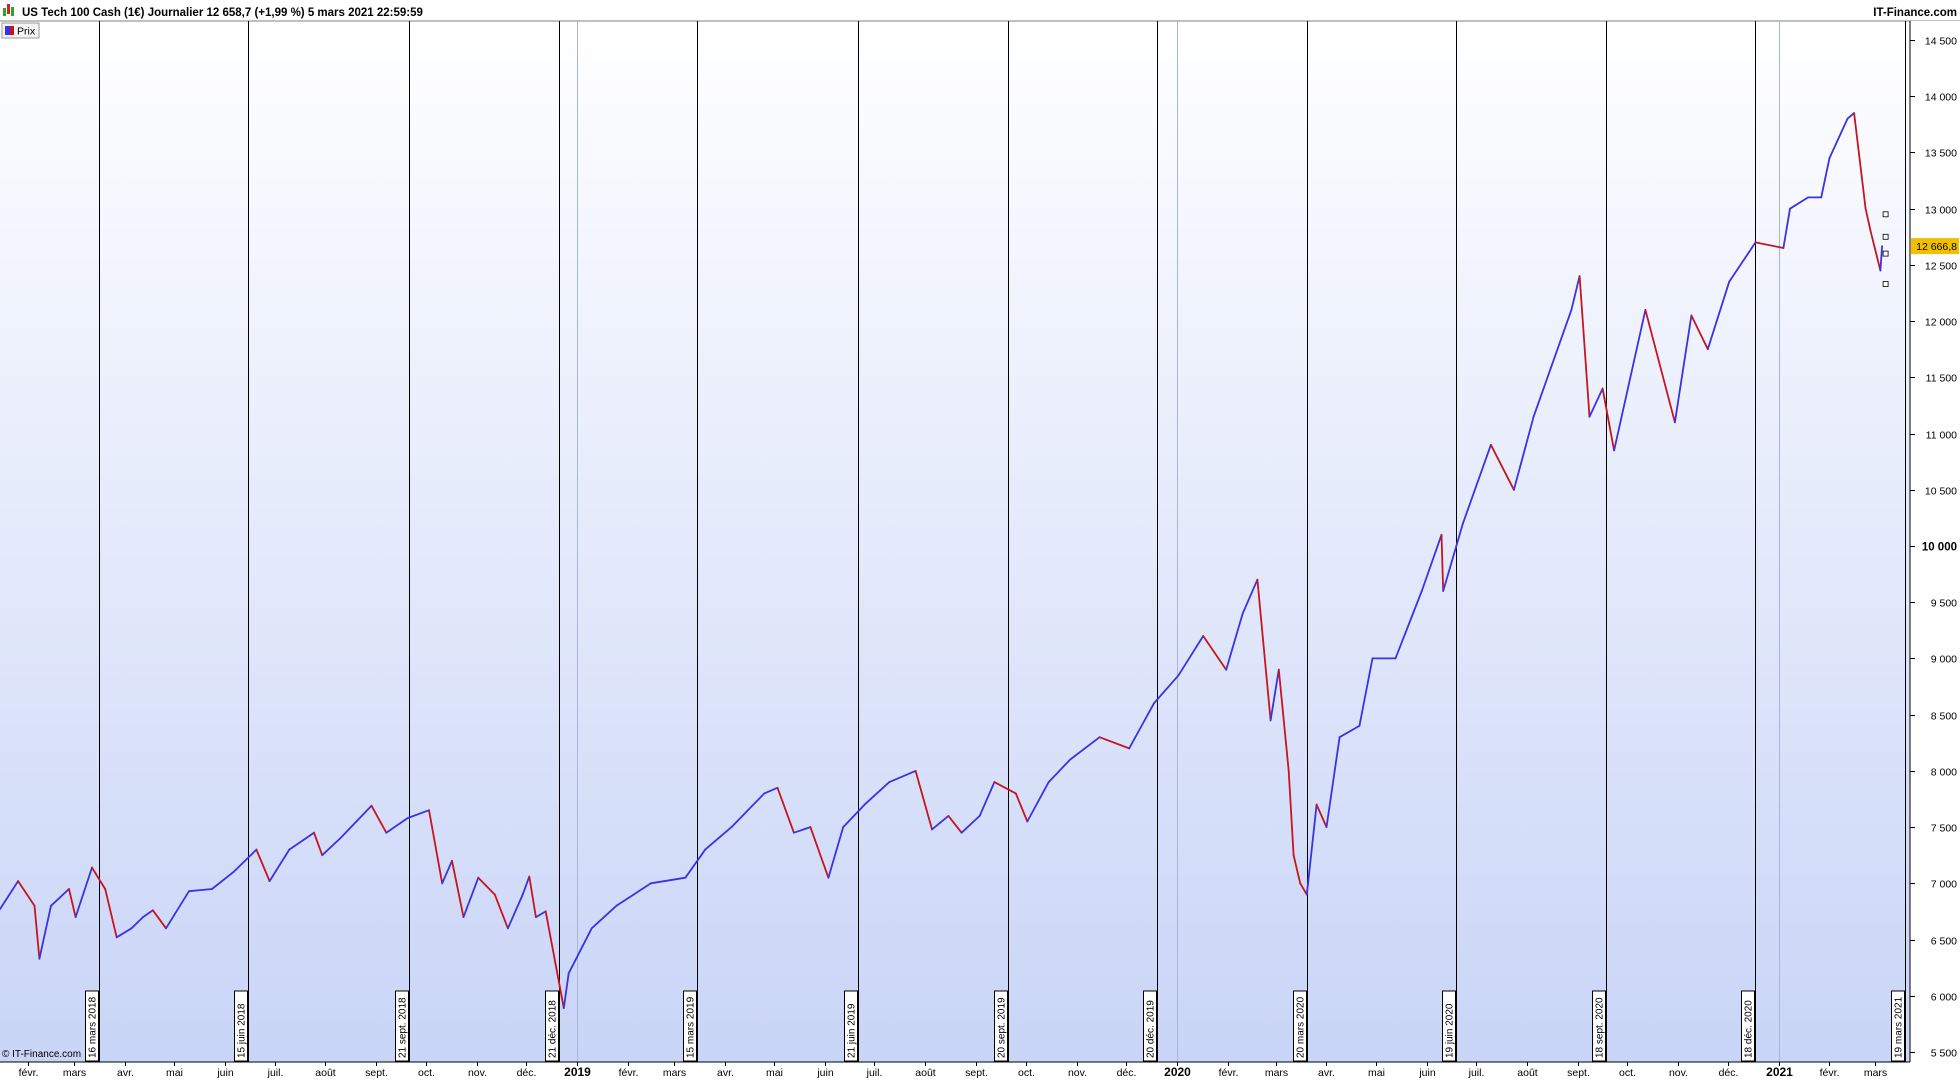  I want to click on y-tick-label: 7 000, so click(1944, 885).